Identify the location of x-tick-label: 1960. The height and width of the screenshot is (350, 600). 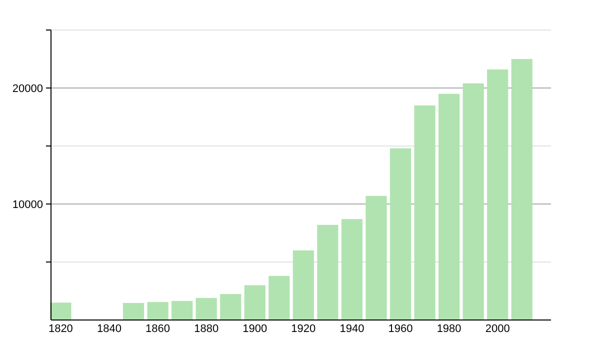
(400, 329).